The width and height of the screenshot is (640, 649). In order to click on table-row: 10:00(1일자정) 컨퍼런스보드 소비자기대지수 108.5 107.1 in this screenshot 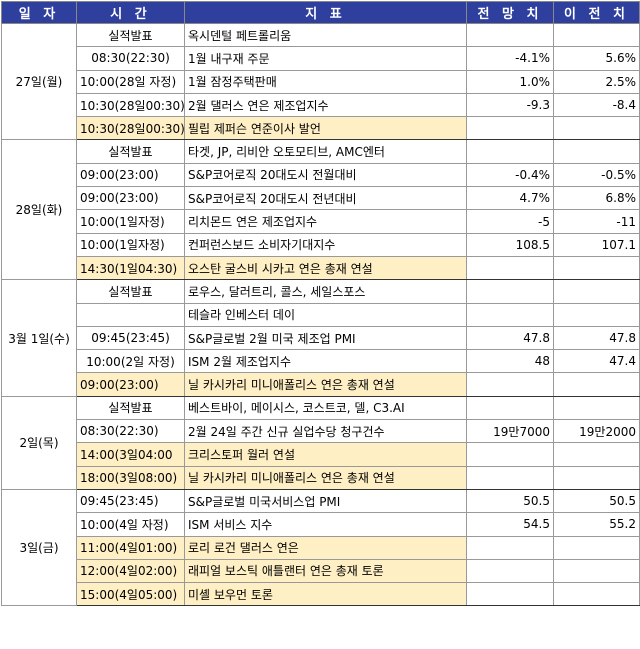, I will do `click(321, 244)`.